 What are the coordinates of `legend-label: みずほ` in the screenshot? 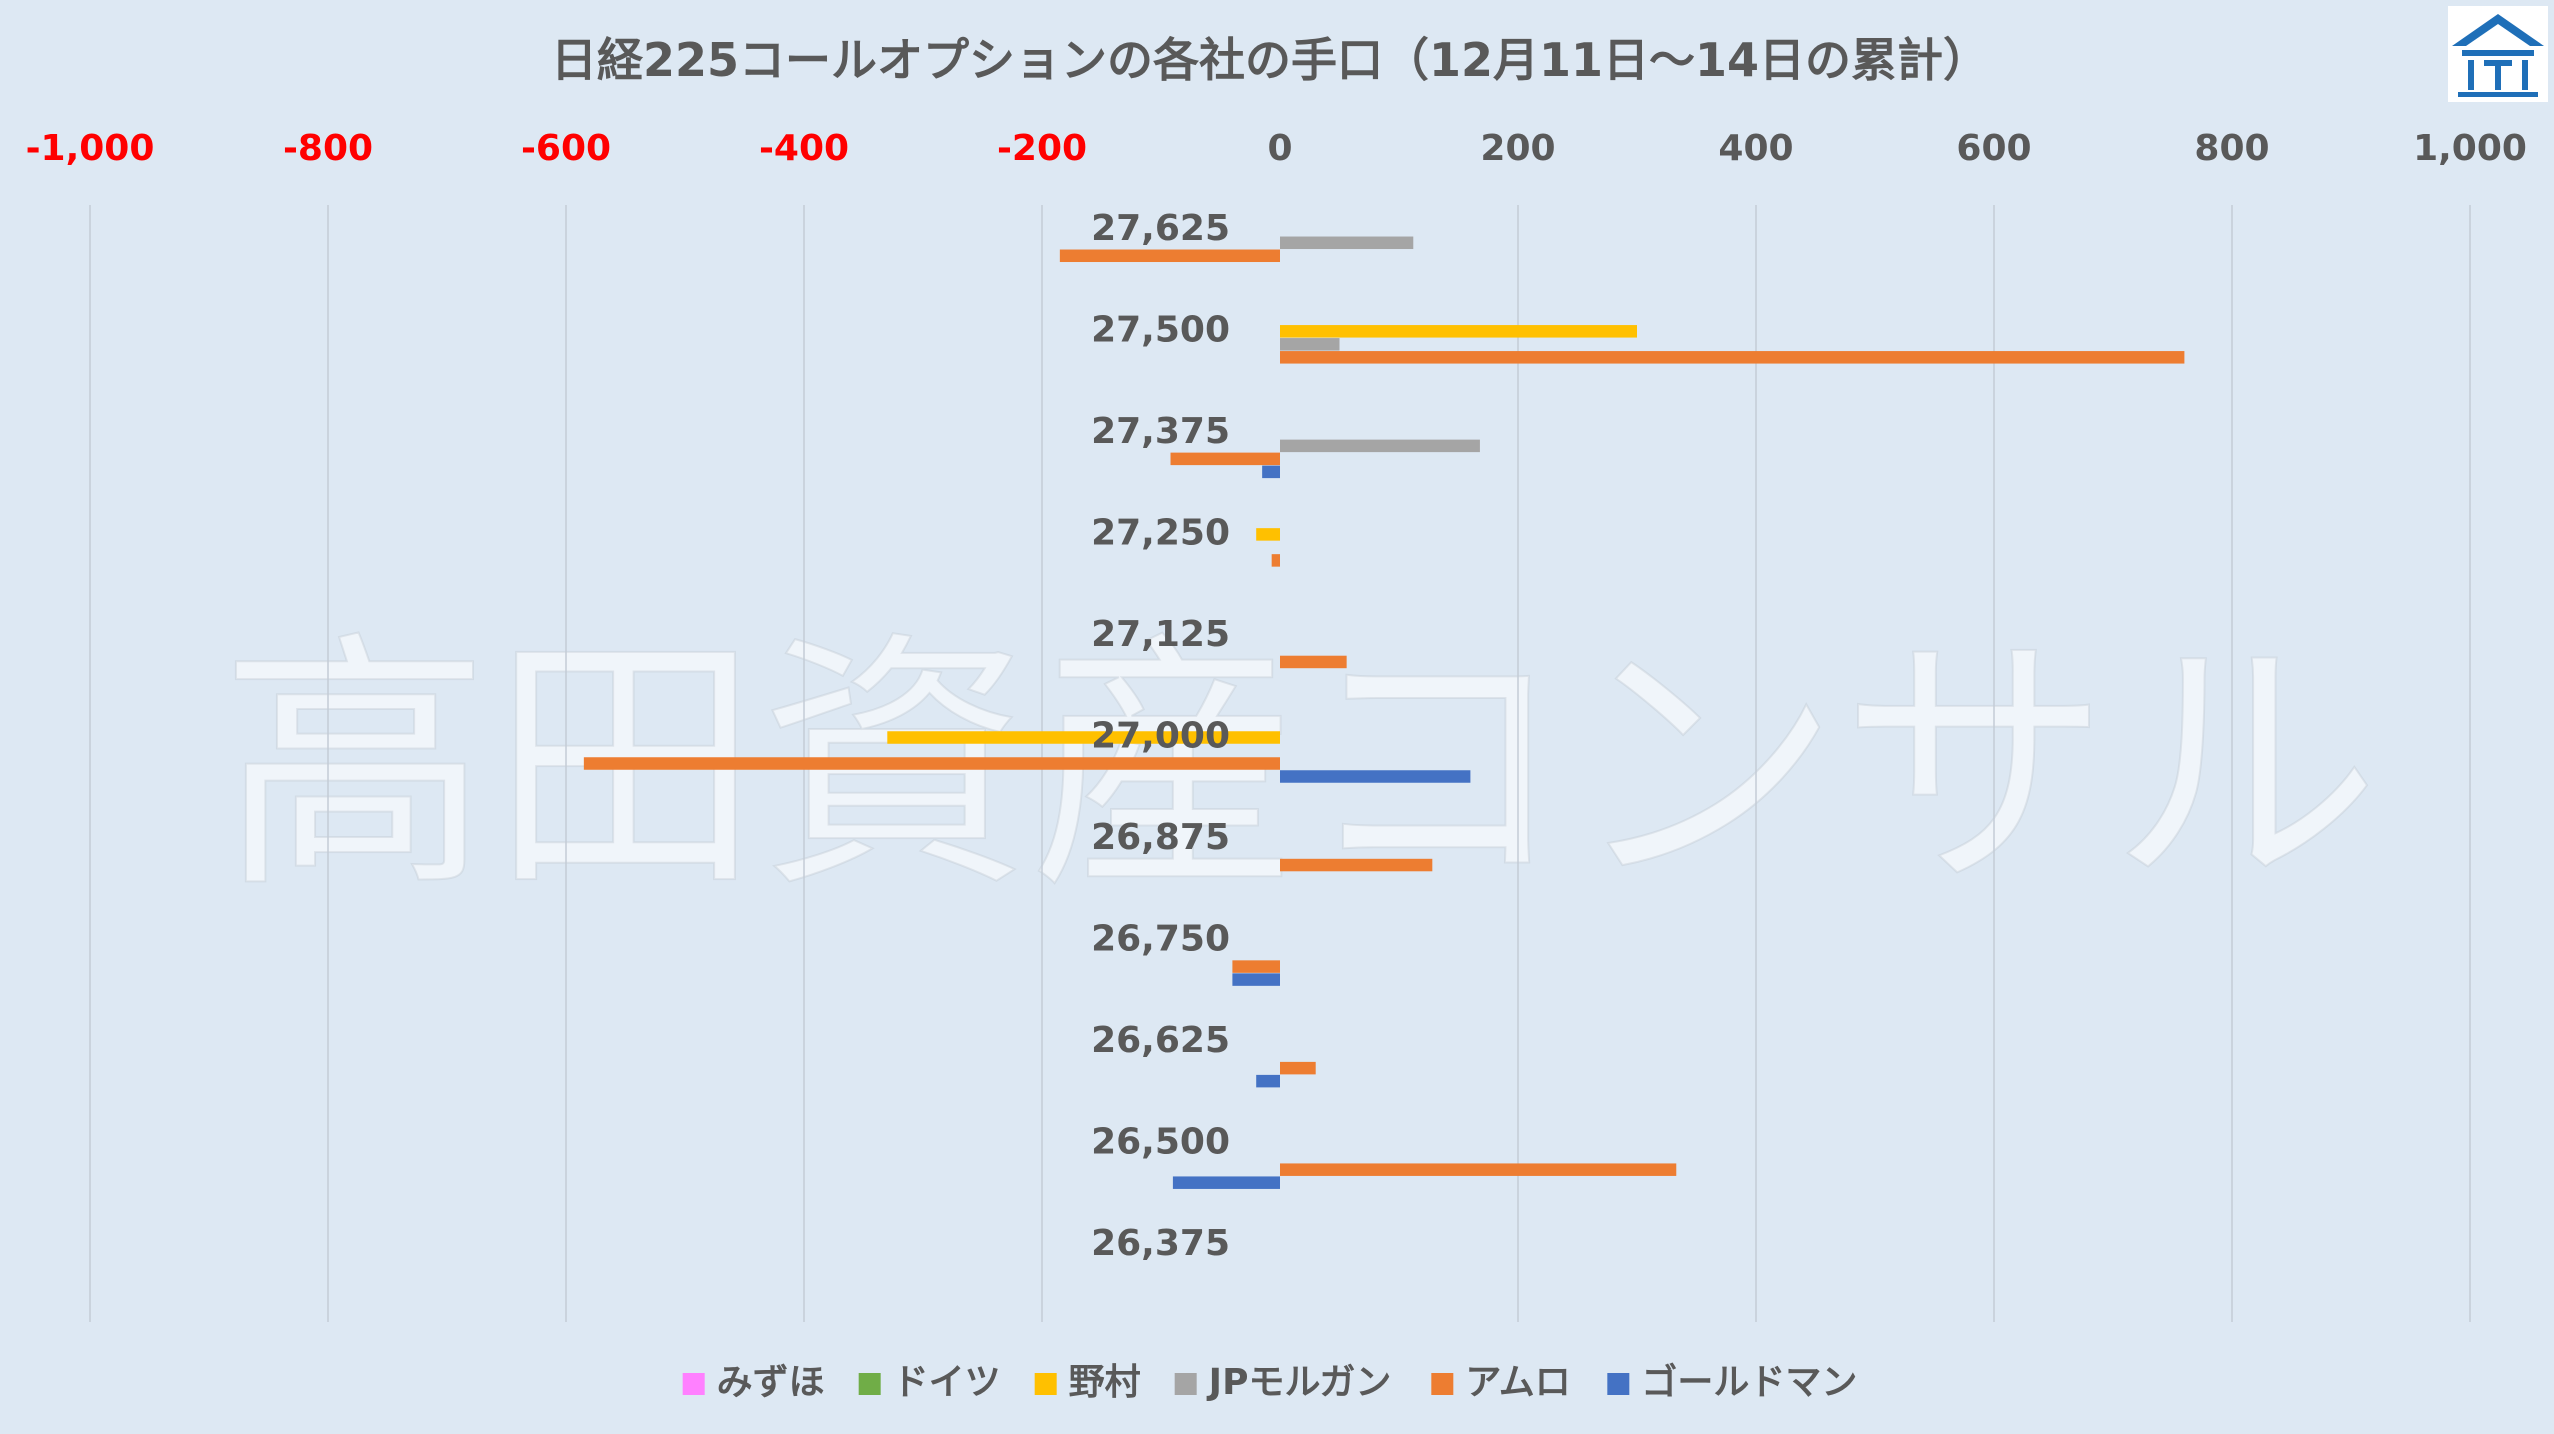 It's located at (771, 1382).